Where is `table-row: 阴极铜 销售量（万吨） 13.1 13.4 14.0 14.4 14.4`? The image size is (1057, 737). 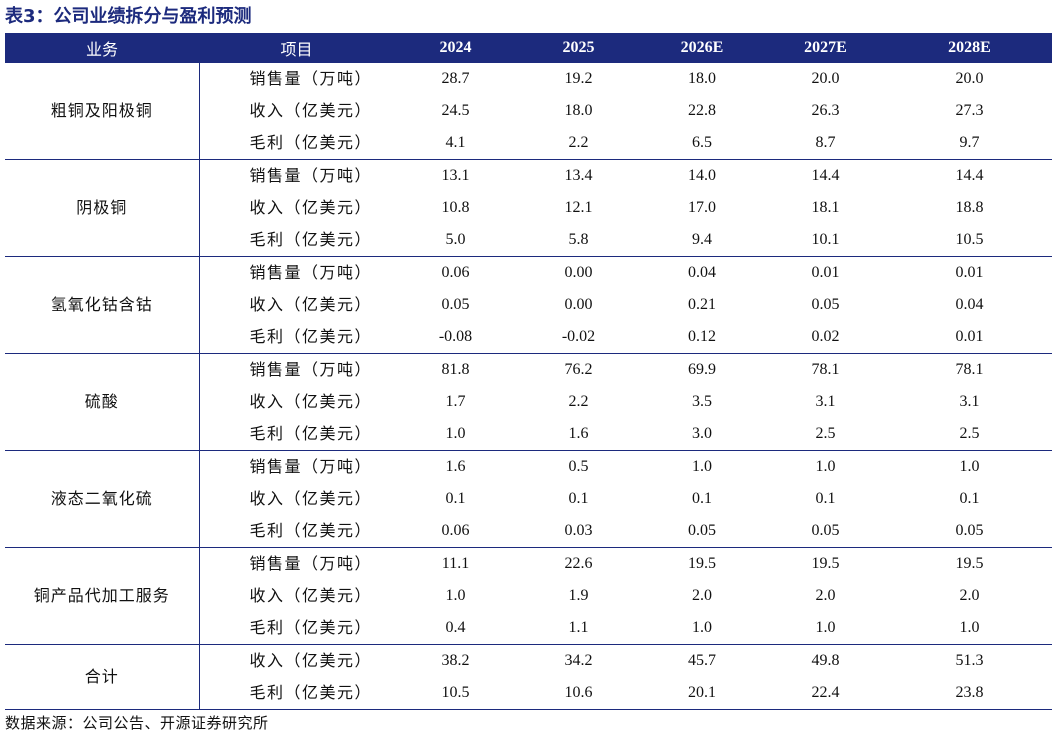 table-row: 阴极铜 销售量（万吨） 13.1 13.4 14.0 14.4 14.4 is located at coordinates (528, 208).